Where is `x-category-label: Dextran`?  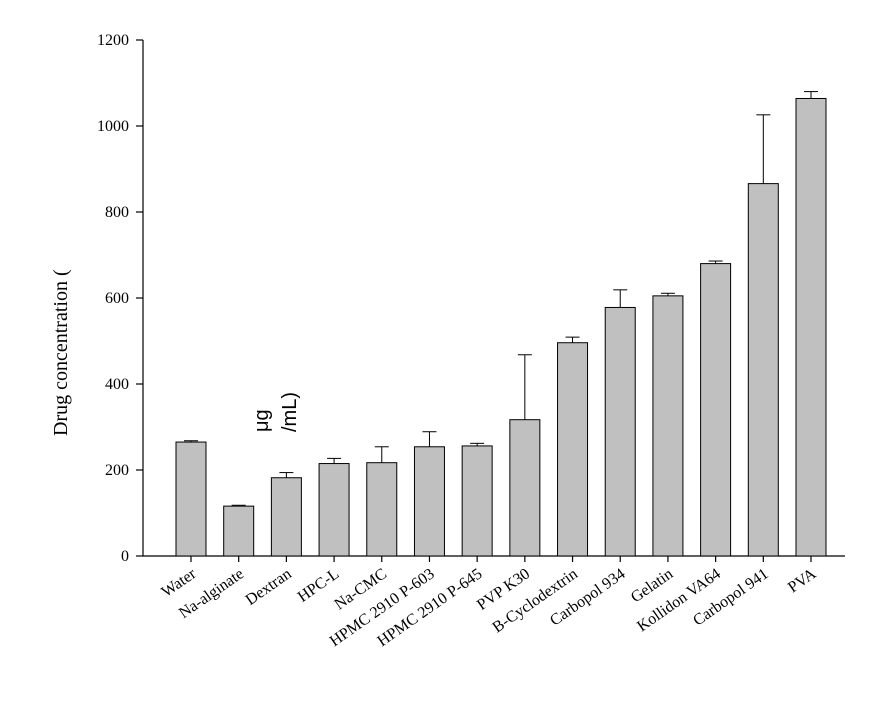
x-category-label: Dextran is located at coordinates (269, 586).